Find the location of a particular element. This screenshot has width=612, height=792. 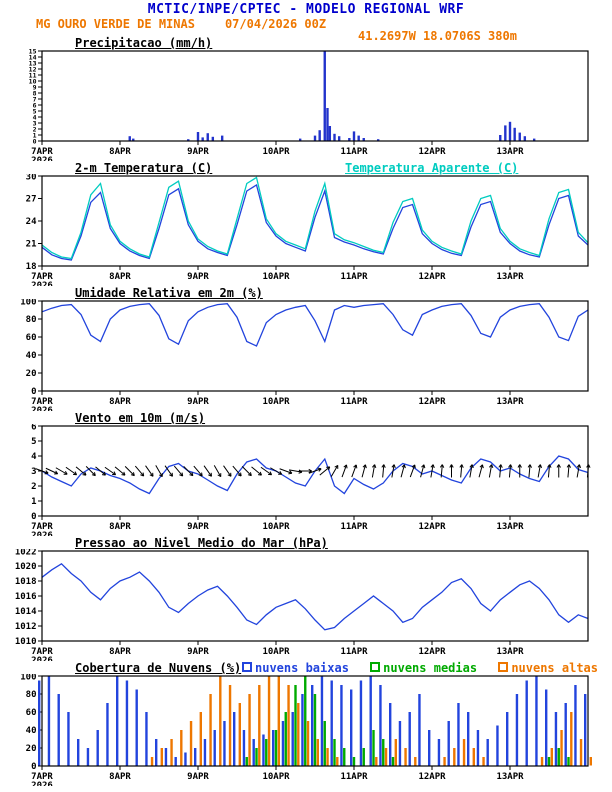

svg-text: 100 is located at coordinates (28, 303).